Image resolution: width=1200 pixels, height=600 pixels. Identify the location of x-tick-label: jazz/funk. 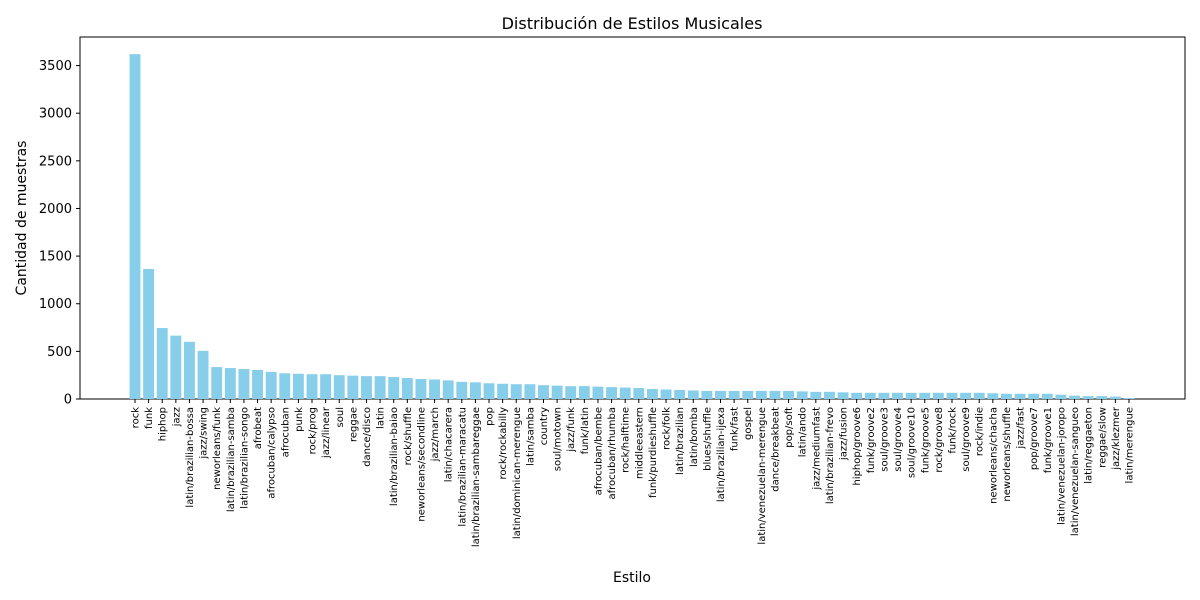
(571, 430).